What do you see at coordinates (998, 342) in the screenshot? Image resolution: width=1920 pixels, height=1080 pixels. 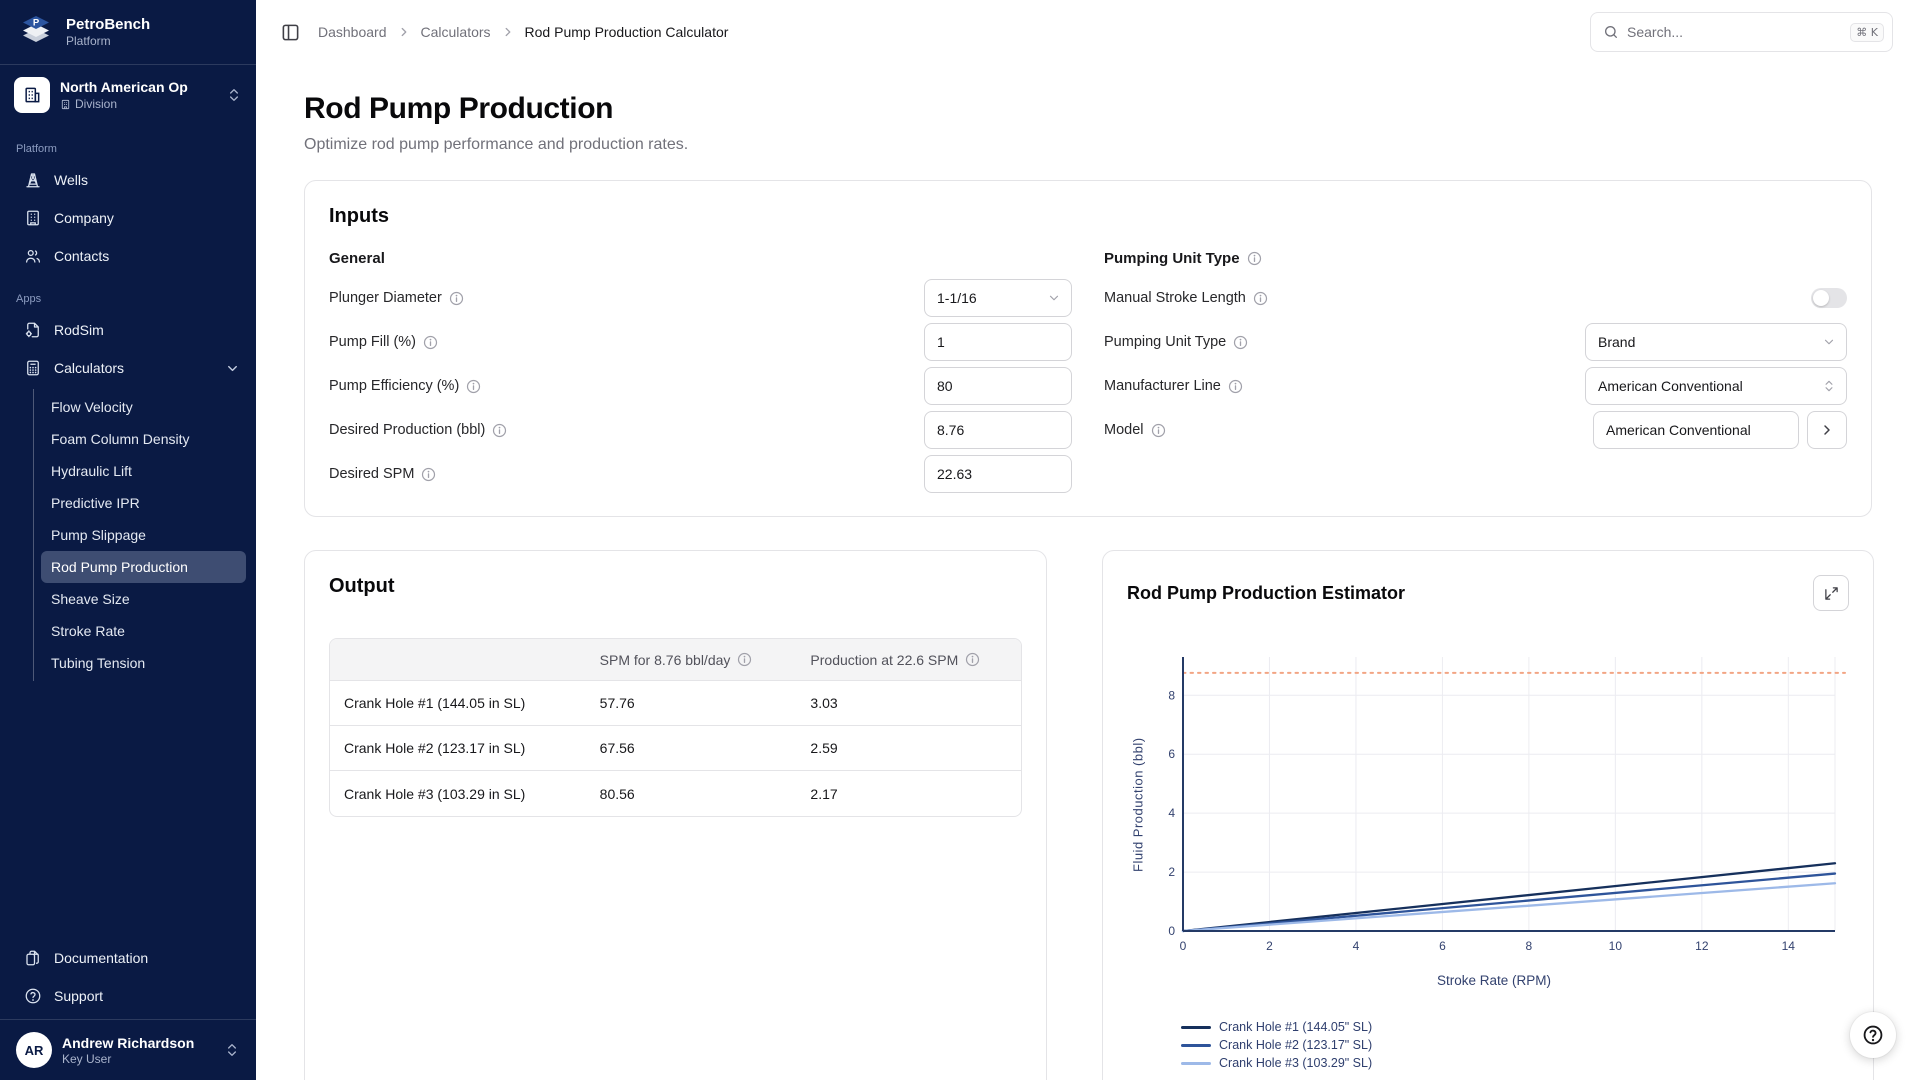 I see `pump-fill-input` at bounding box center [998, 342].